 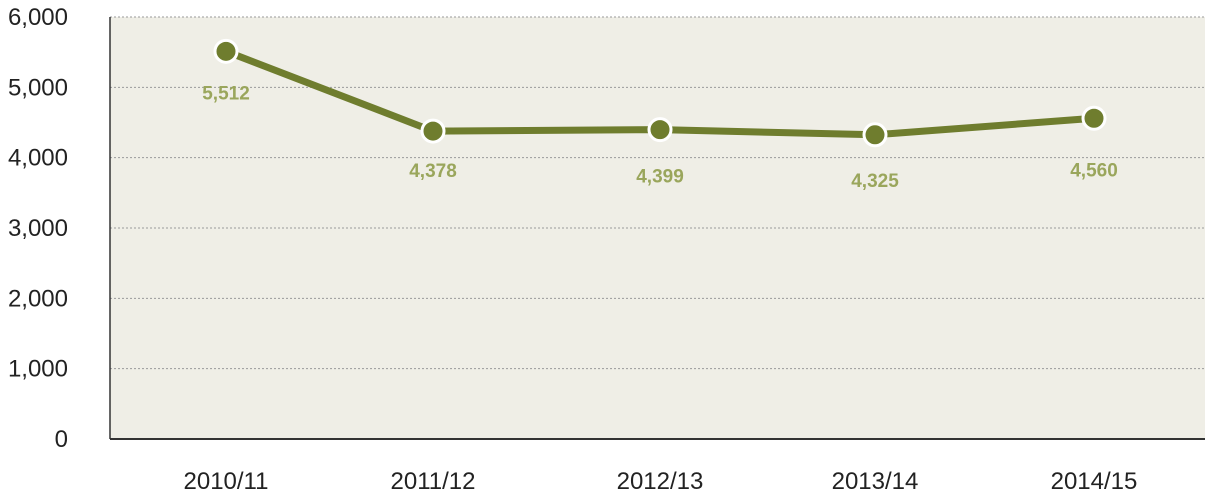 I want to click on data-label: 4,325, so click(x=875, y=181).